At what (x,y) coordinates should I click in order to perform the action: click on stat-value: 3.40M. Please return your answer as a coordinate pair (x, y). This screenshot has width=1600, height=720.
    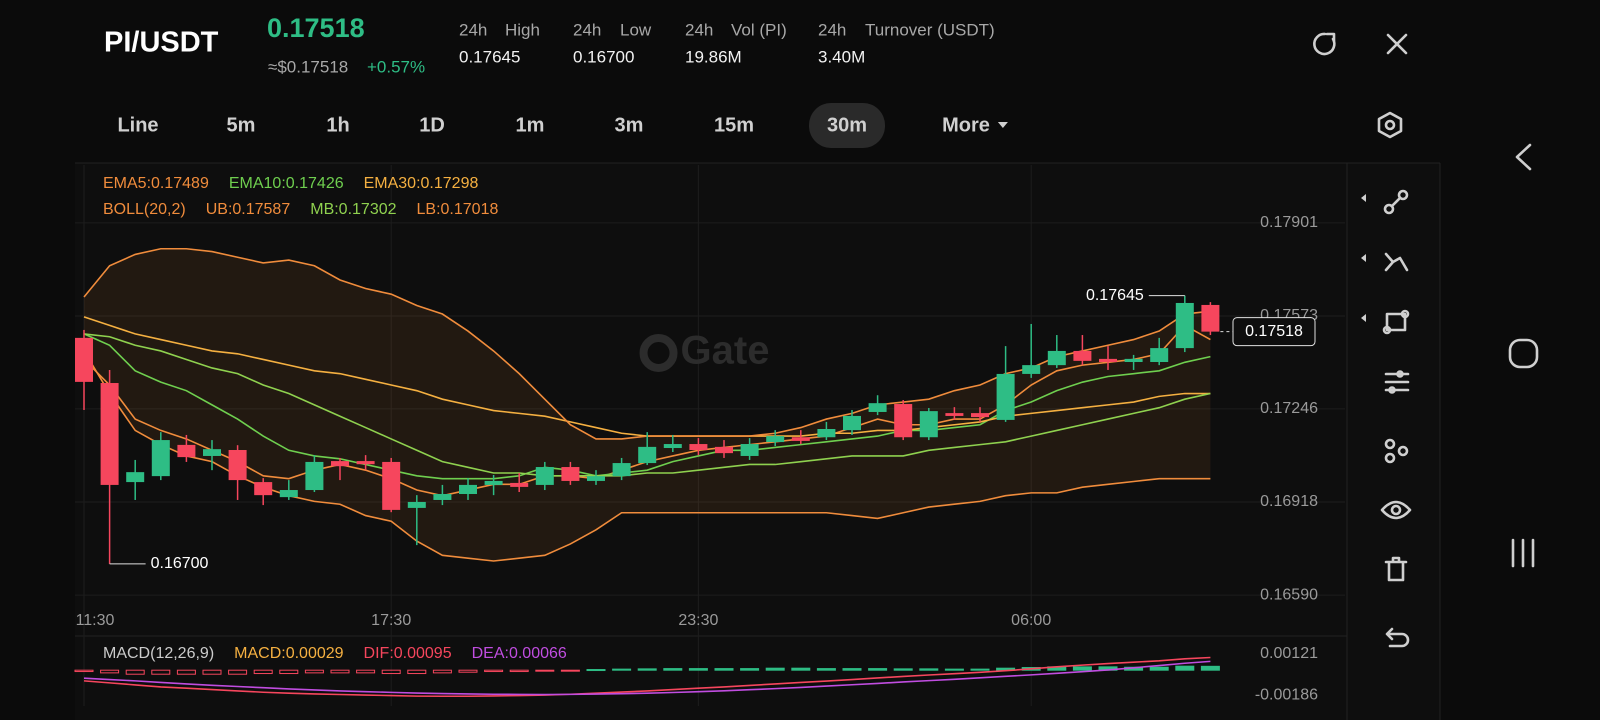
    Looking at the image, I should click on (841, 56).